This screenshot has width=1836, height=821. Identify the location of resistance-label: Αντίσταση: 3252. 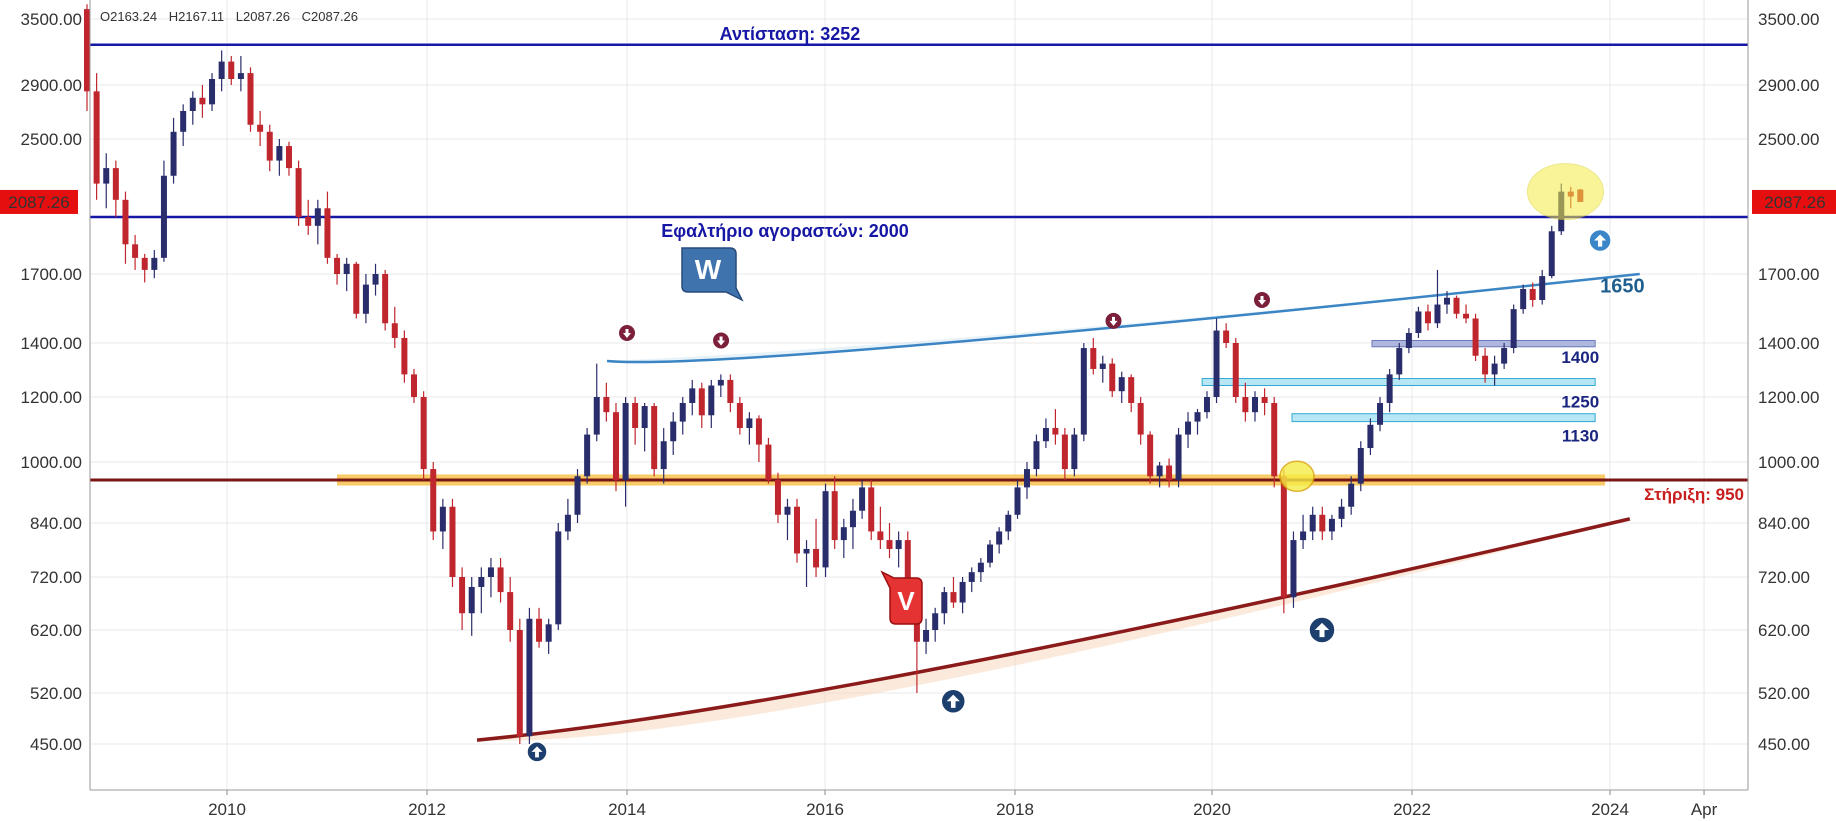
(790, 34).